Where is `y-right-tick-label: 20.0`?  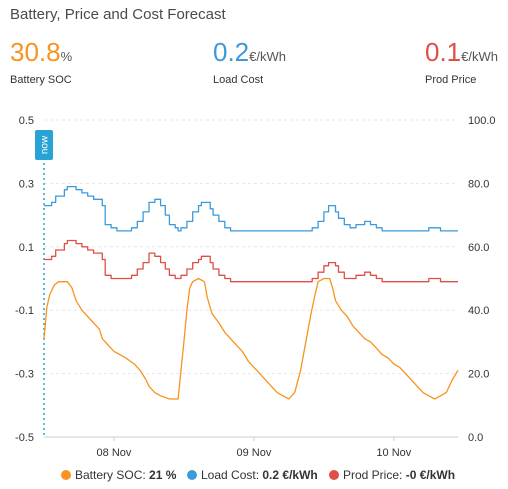
y-right-tick-label: 20.0 is located at coordinates (478, 375).